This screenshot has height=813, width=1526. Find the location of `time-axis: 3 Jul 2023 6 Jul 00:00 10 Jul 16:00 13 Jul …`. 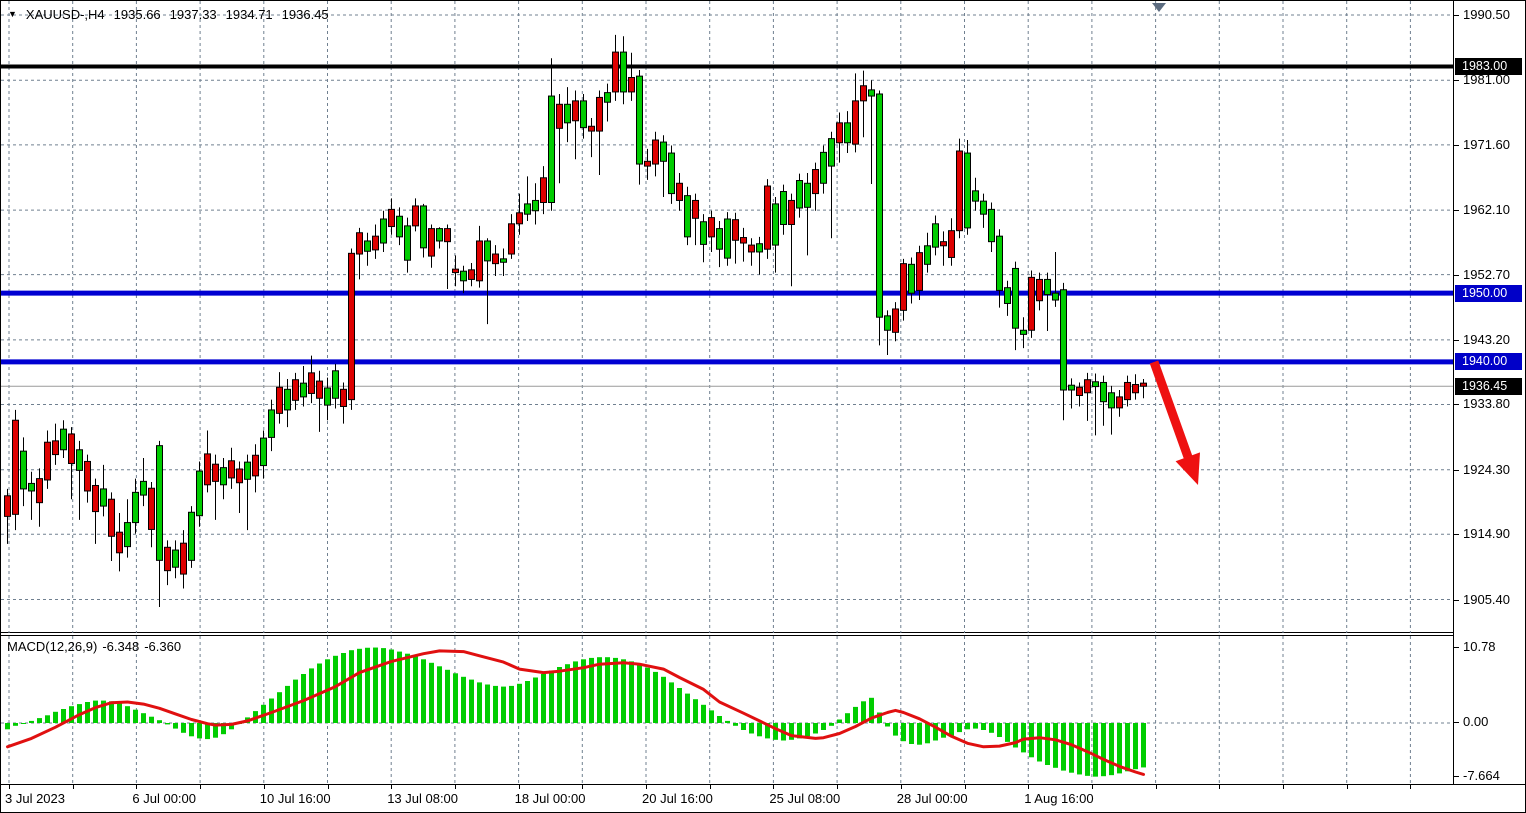

time-axis: 3 Jul 2023 6 Jul 00:00 10 Jul 16:00 13 Jul … is located at coordinates (763, 798).